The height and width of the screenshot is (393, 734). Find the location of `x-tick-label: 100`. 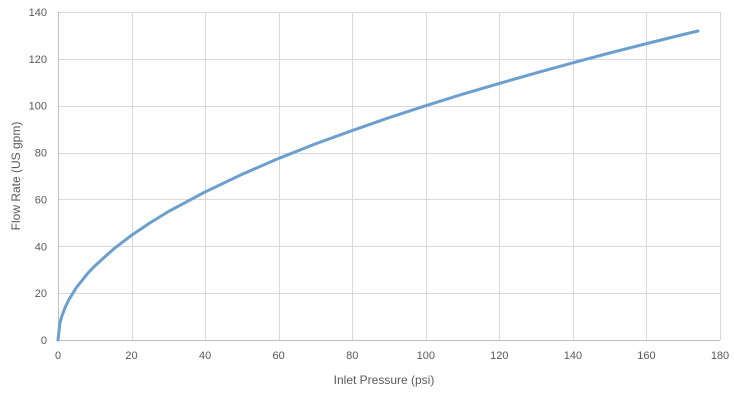

x-tick-label: 100 is located at coordinates (426, 356).